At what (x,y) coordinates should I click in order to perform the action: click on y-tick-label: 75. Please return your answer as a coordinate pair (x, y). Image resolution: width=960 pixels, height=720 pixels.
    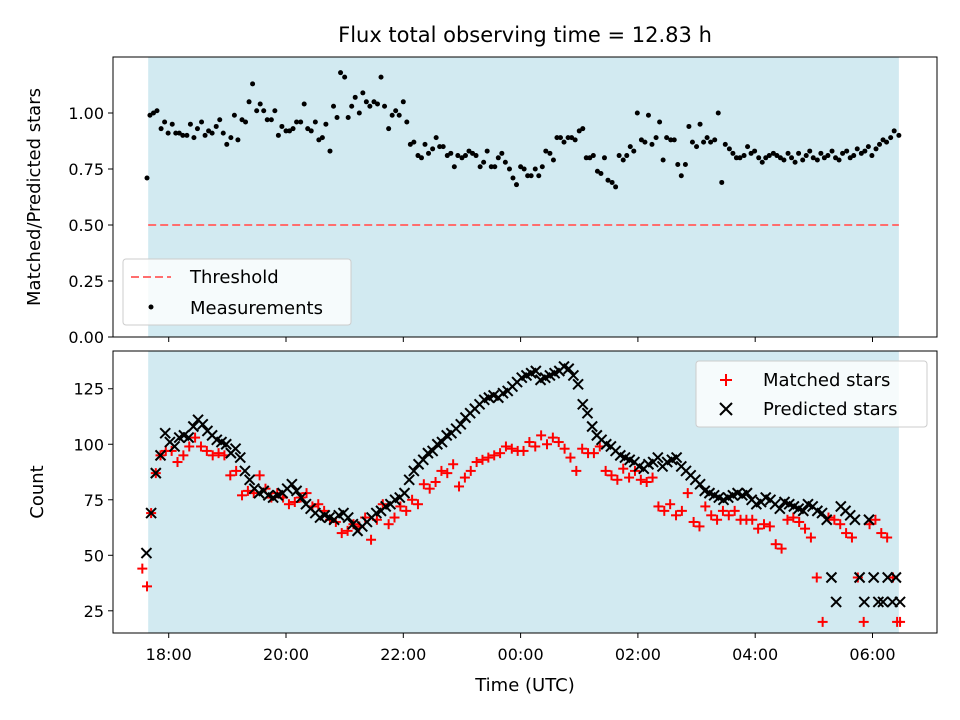
    Looking at the image, I should click on (94, 500).